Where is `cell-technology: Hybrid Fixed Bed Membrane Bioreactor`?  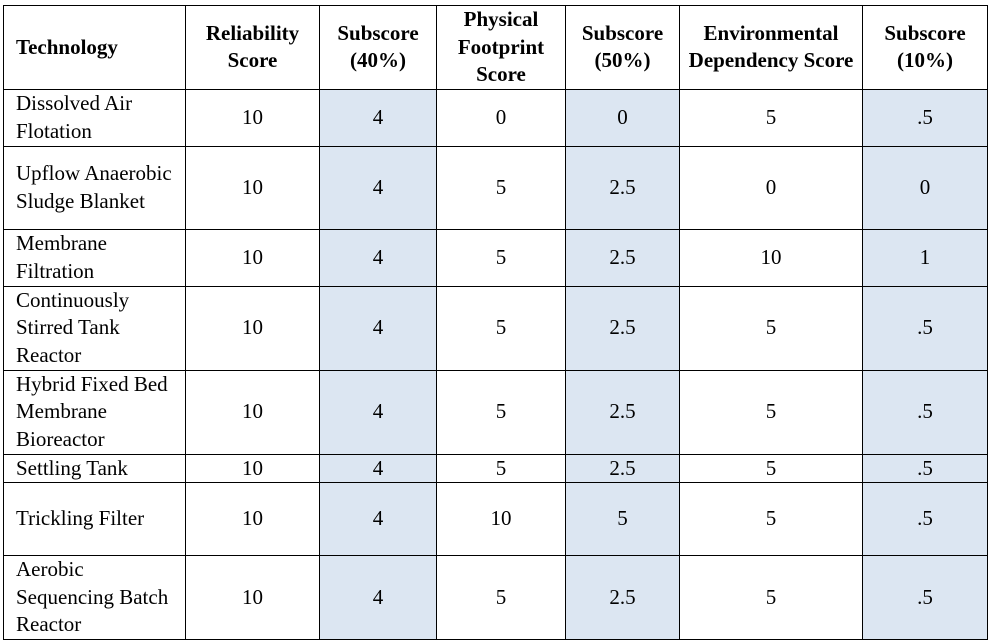 cell-technology: Hybrid Fixed Bed Membrane Bioreactor is located at coordinates (94, 412).